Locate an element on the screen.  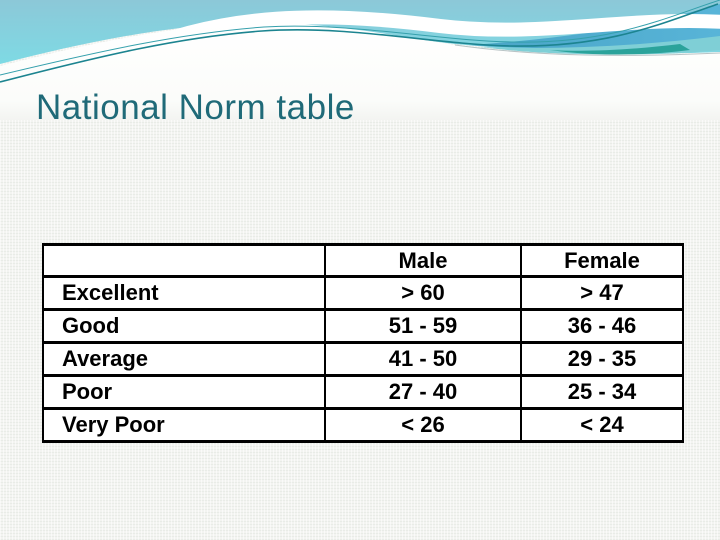
table-header-blank is located at coordinates (184, 260).